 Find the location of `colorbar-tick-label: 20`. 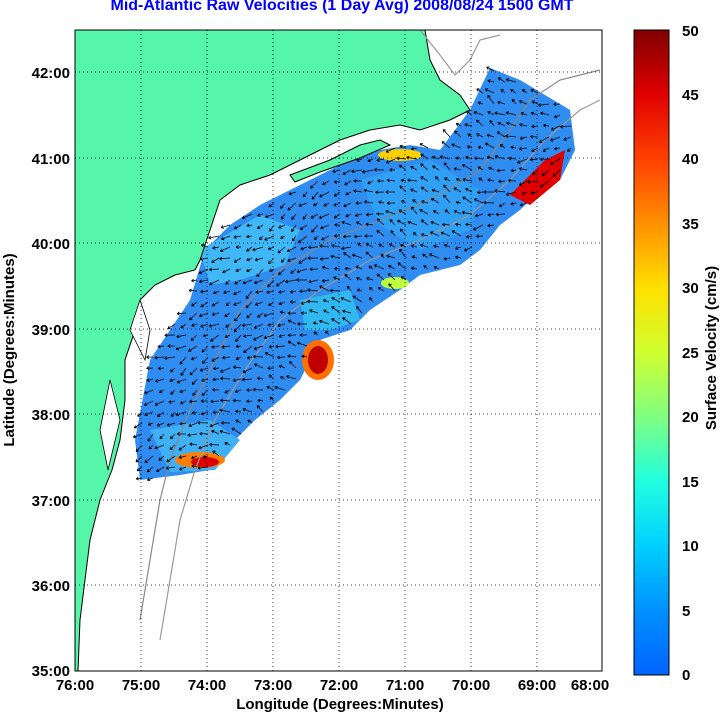

colorbar-tick-label: 20 is located at coordinates (690, 417).